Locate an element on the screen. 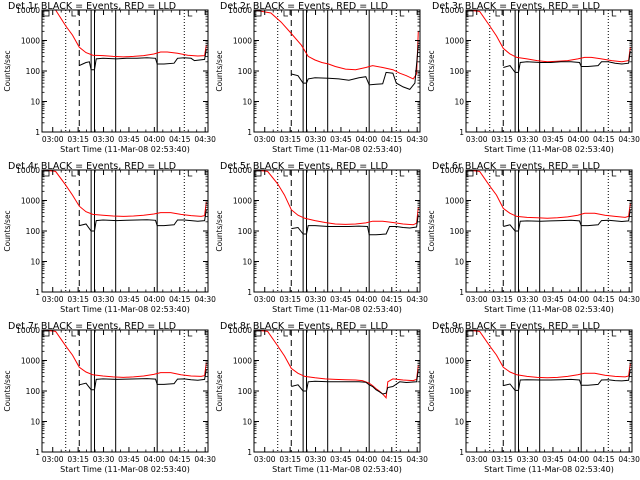  panel-title: Det 5r BLACK = Events, RED = LLD is located at coordinates (304, 166).